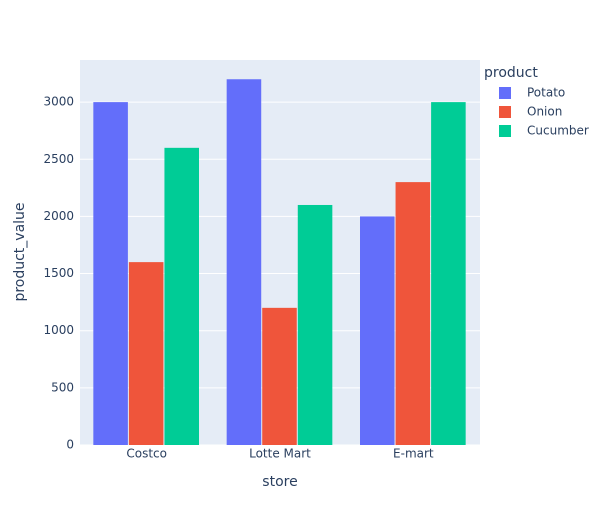 This screenshot has height=529, width=605. I want to click on y-tick-label: 2500, so click(58, 159).